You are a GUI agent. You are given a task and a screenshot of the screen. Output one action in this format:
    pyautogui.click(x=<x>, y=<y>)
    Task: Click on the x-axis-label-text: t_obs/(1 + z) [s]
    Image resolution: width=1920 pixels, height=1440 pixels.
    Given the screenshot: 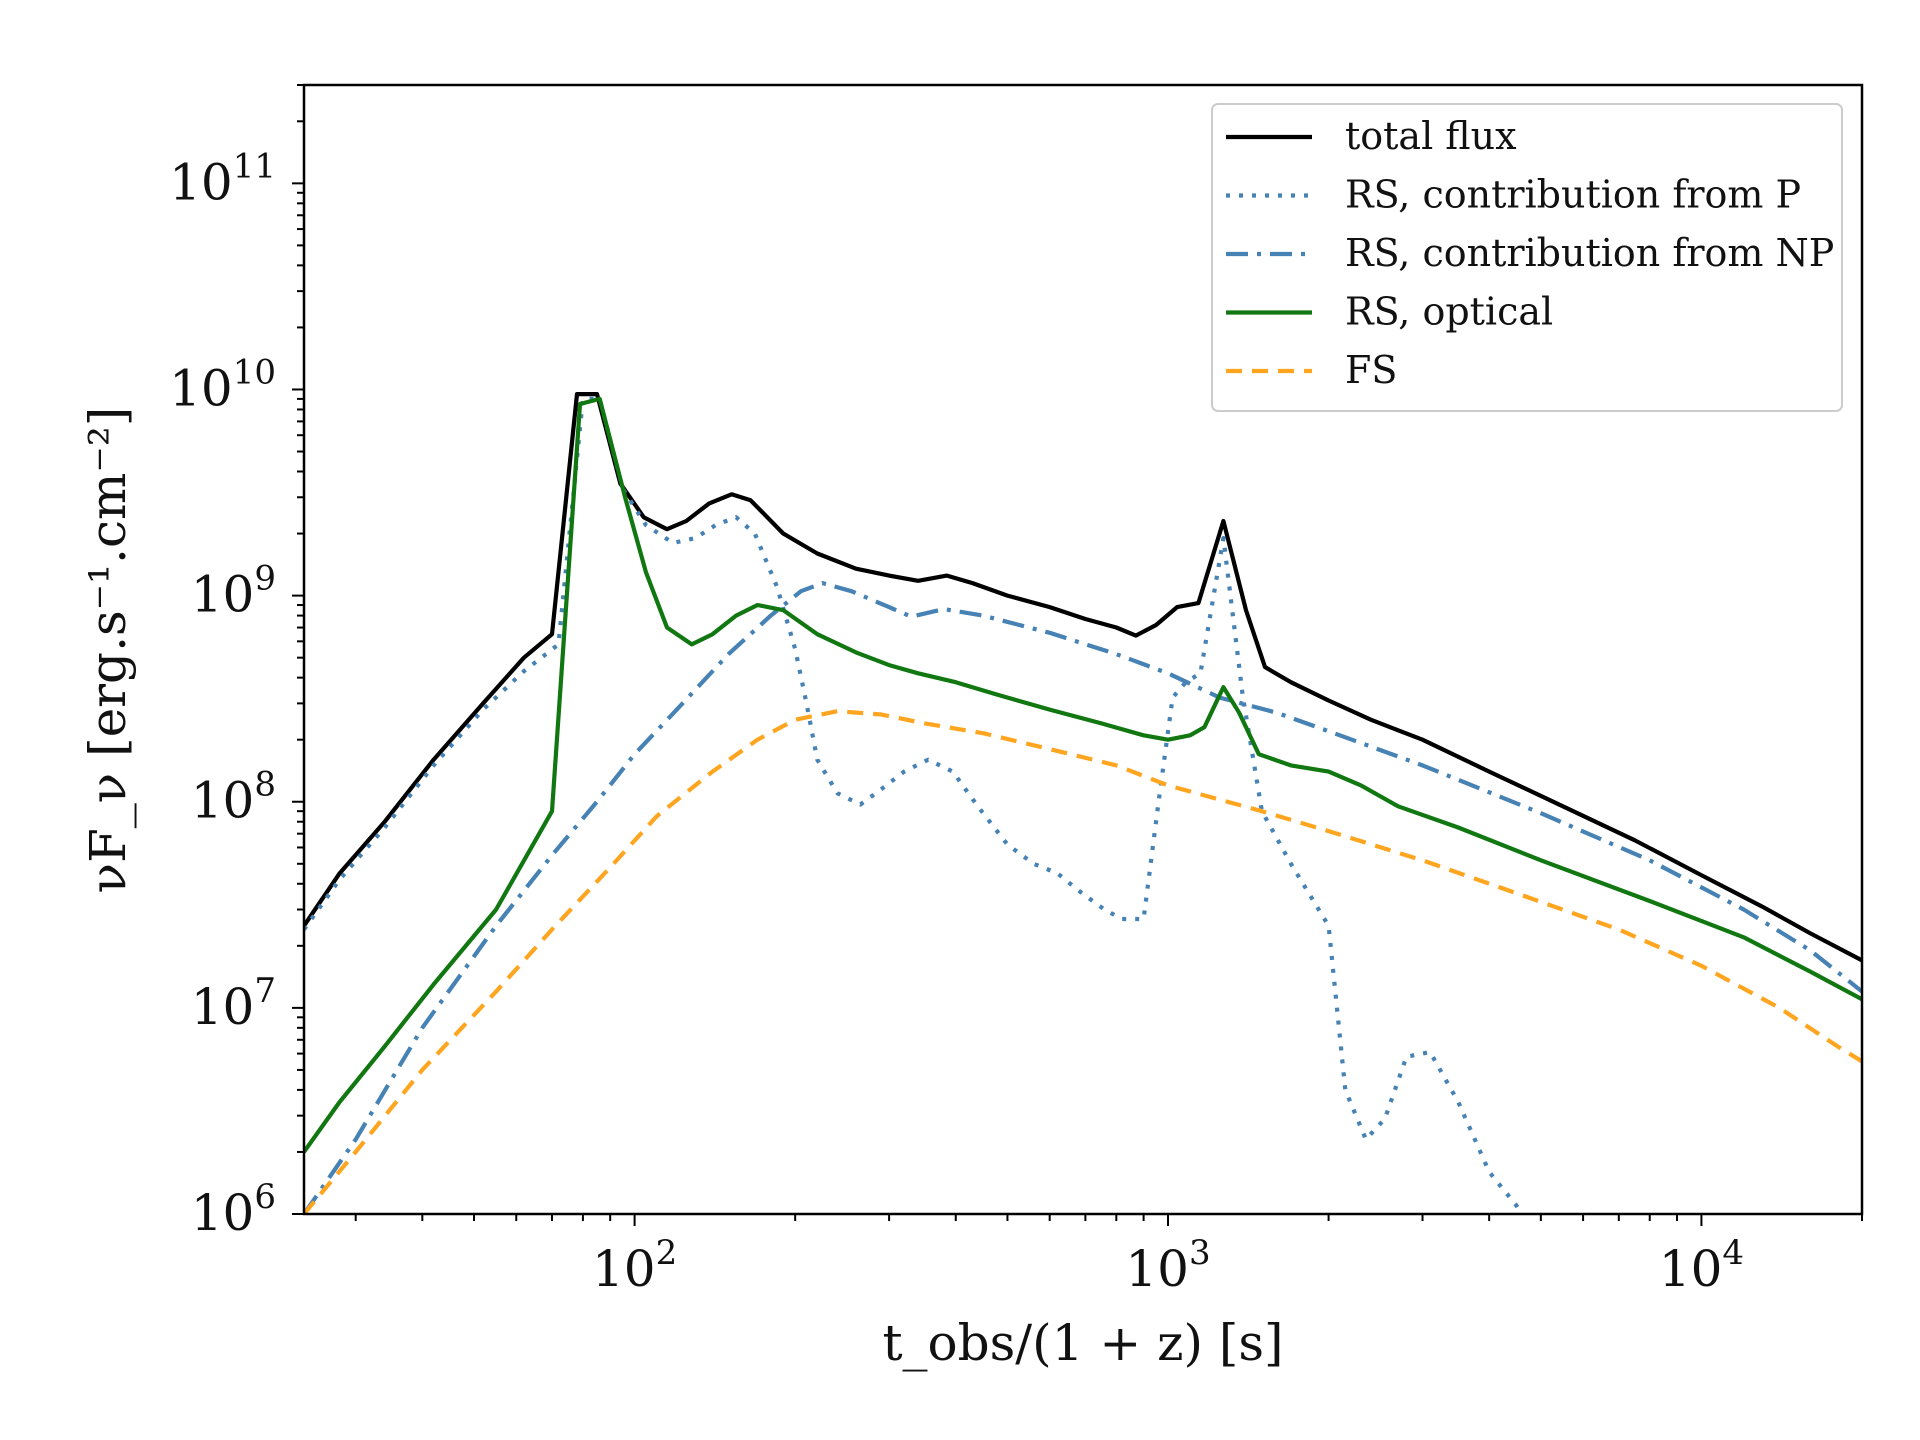 What is the action you would take?
    pyautogui.click(x=1082, y=1343)
    